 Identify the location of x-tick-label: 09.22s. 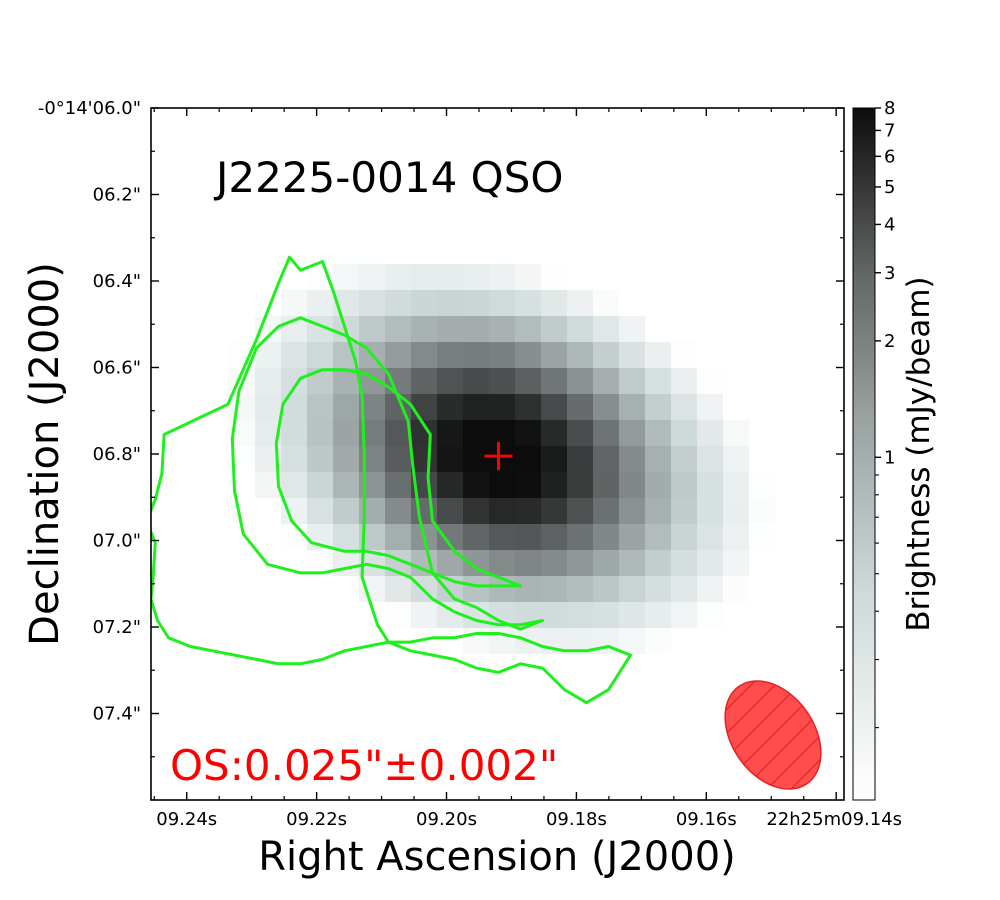
(316, 819).